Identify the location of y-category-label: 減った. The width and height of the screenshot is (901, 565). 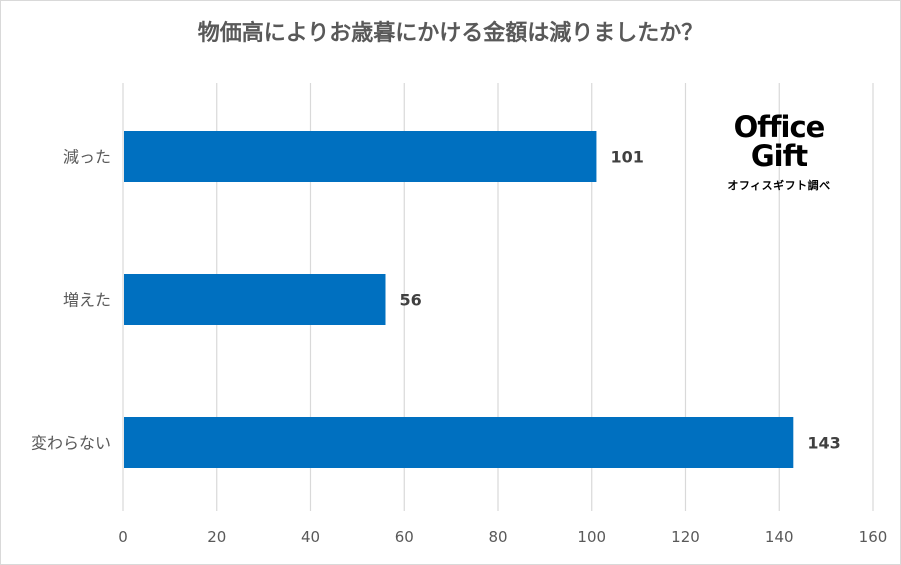
(87, 157).